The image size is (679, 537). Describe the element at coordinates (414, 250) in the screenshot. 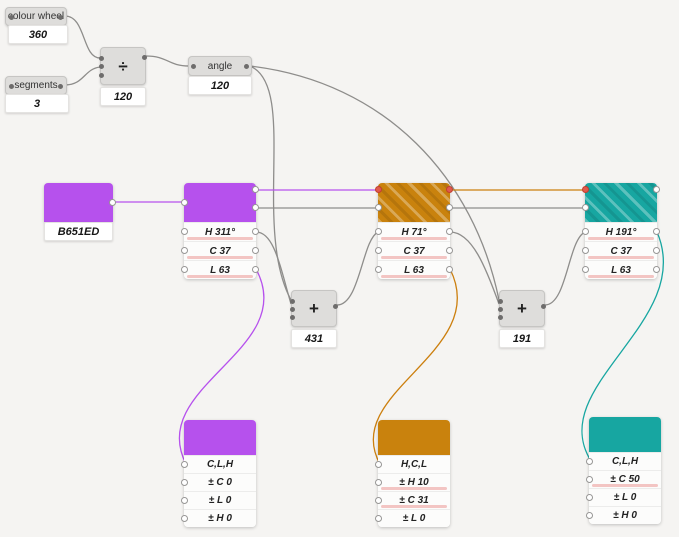

I see `orange-chroma-row: C 37` at that location.